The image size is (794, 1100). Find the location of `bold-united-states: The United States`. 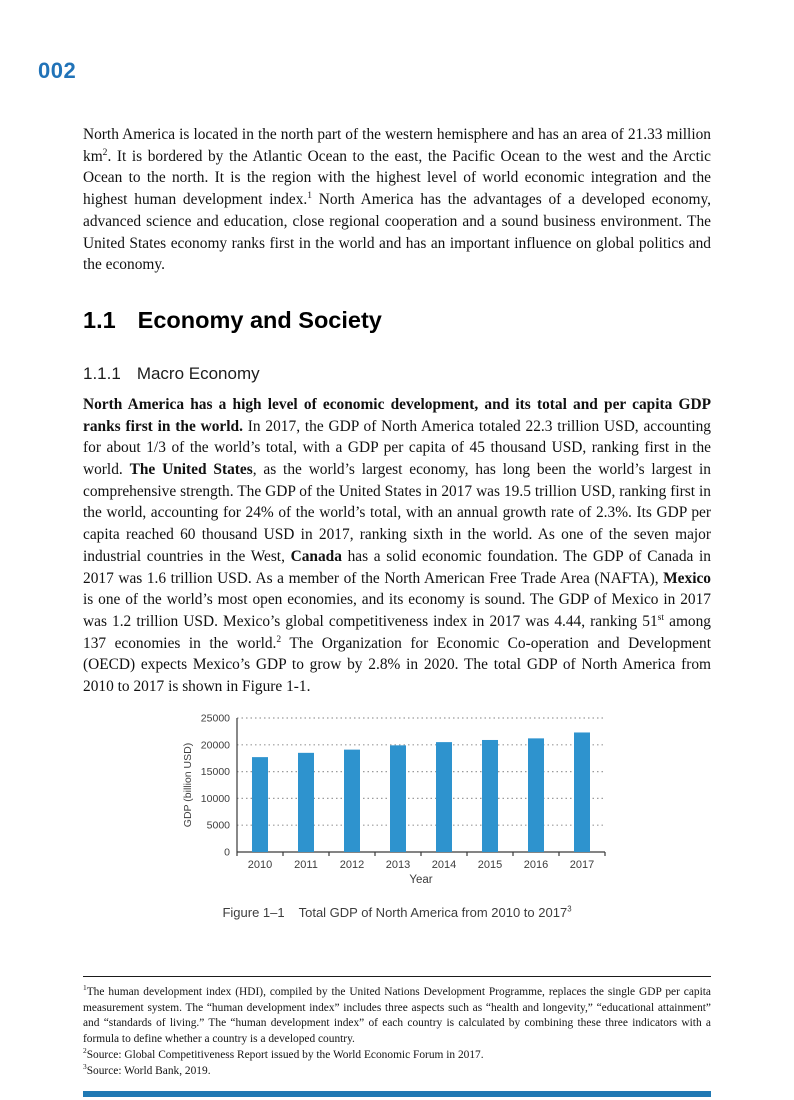

bold-united-states: The United States is located at coordinates (191, 470).